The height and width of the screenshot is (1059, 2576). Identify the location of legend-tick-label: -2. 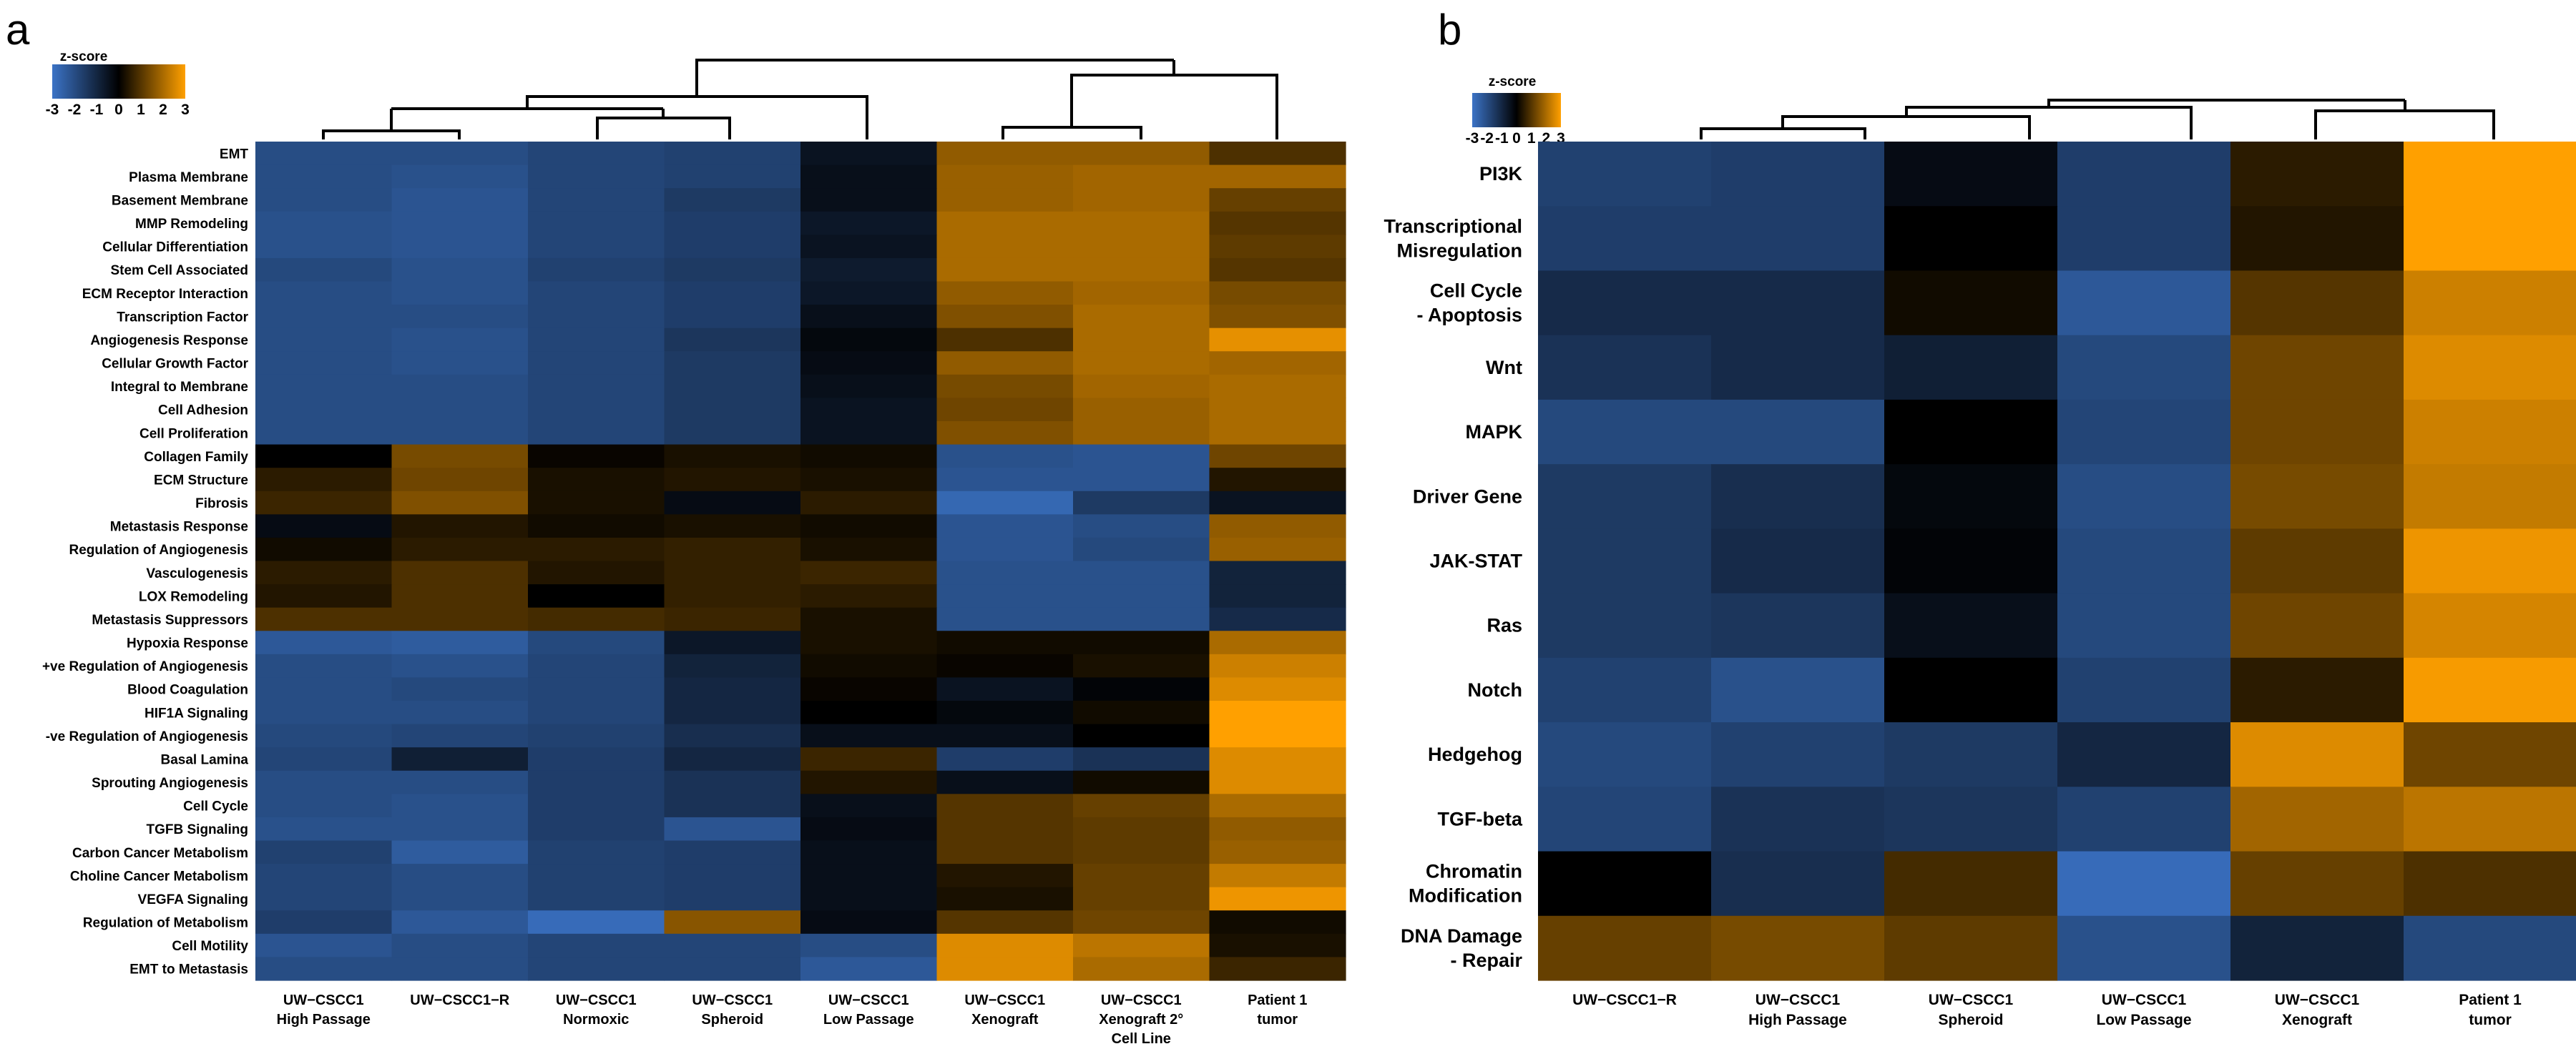
(1487, 138).